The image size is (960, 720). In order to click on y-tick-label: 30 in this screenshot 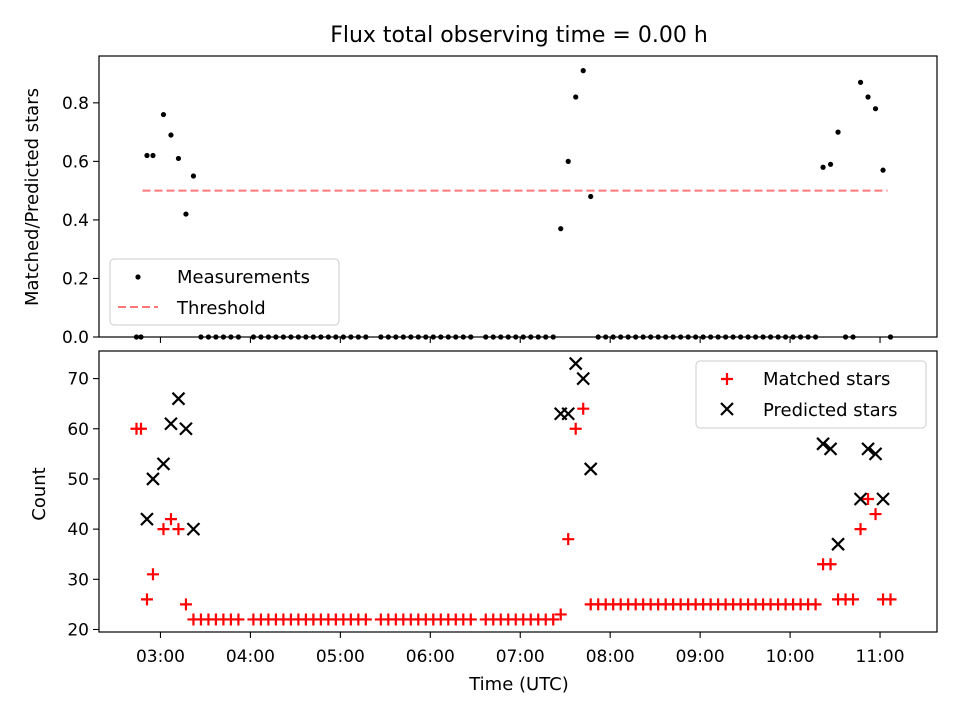, I will do `click(78, 580)`.